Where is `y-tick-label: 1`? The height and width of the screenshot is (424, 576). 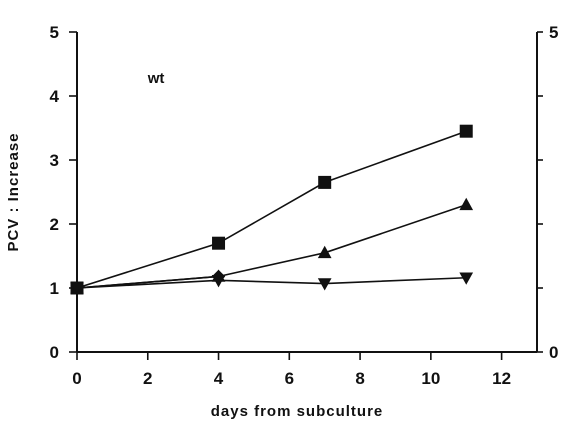
y-tick-label: 1 is located at coordinates (54, 288).